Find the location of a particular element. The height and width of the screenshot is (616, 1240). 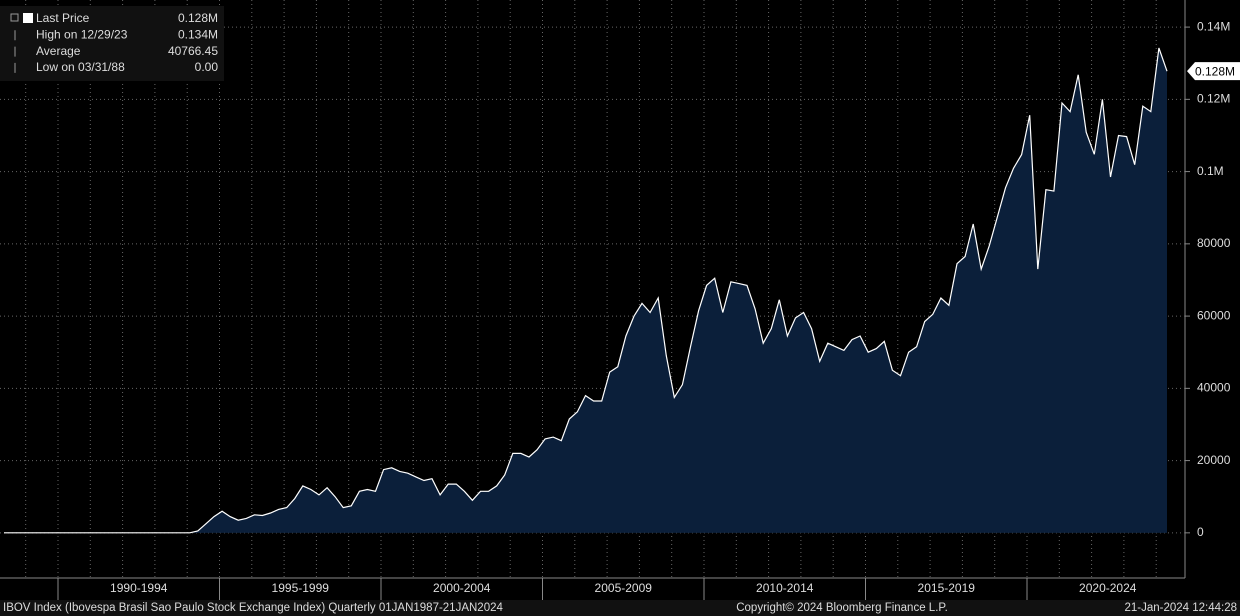

x-tick-label: 1990-1994 is located at coordinates (139, 588).